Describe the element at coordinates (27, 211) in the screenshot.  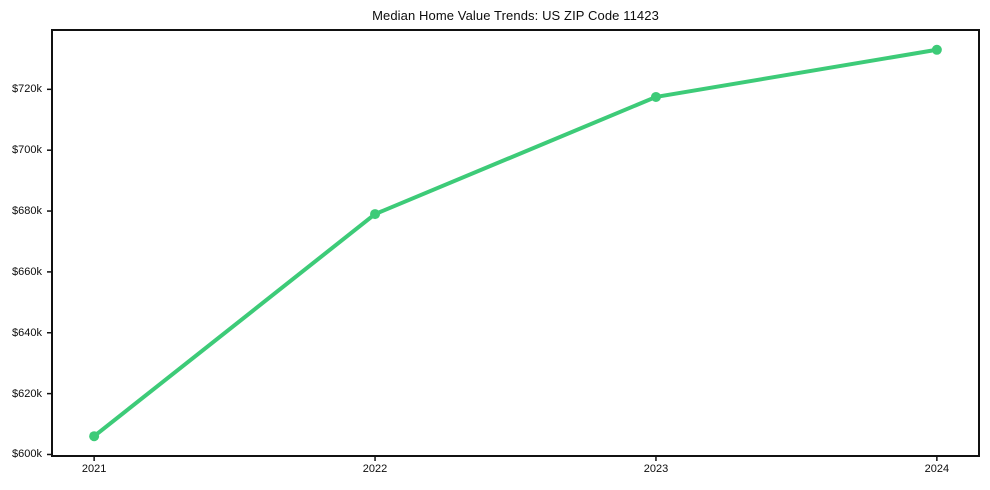
I see `y-tick-label: $680k` at that location.